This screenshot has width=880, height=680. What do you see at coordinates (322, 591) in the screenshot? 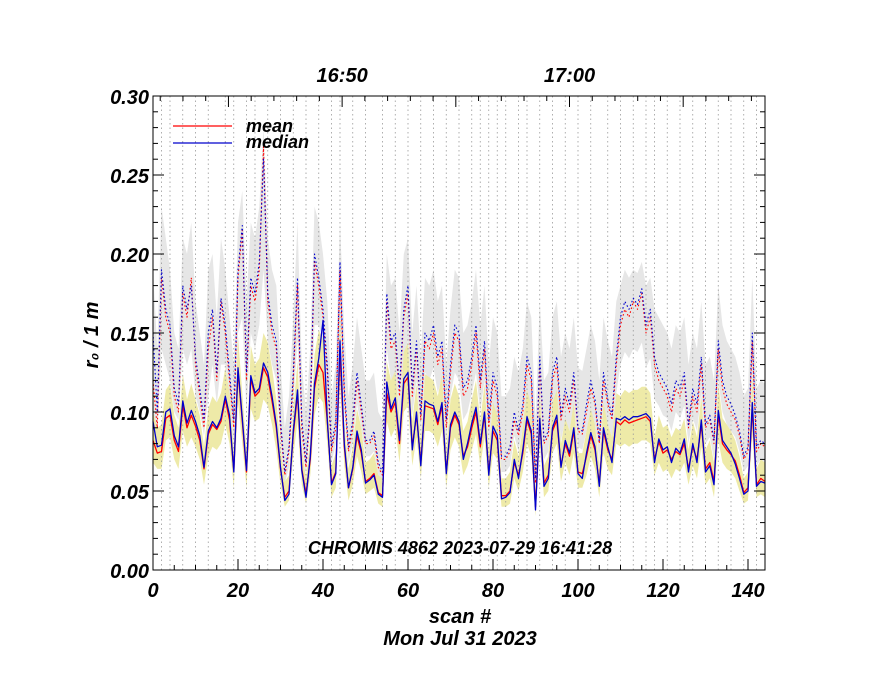
I see `x-tick-label: 40` at bounding box center [322, 591].